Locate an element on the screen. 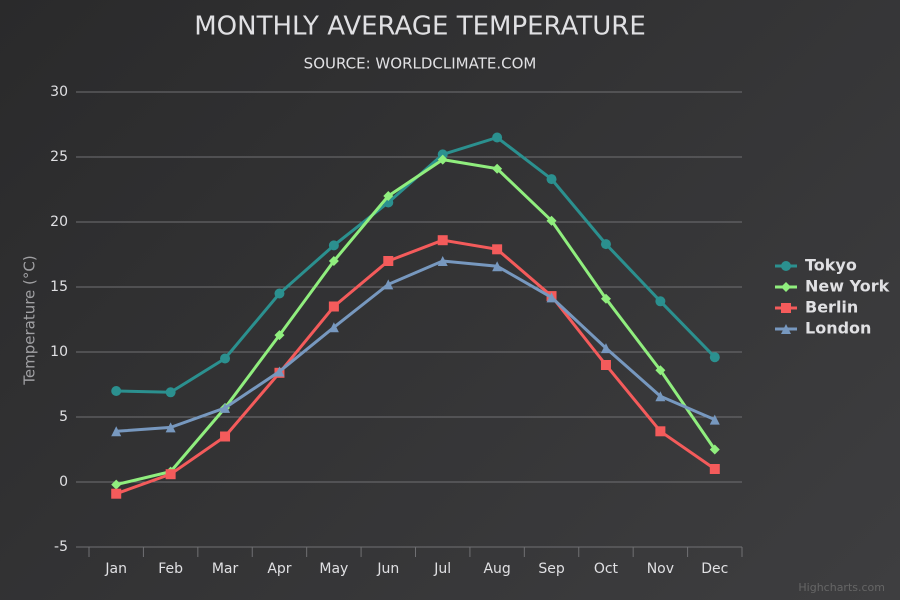 This screenshot has width=900, height=600. y-tick-label: 10 is located at coordinates (59, 352).